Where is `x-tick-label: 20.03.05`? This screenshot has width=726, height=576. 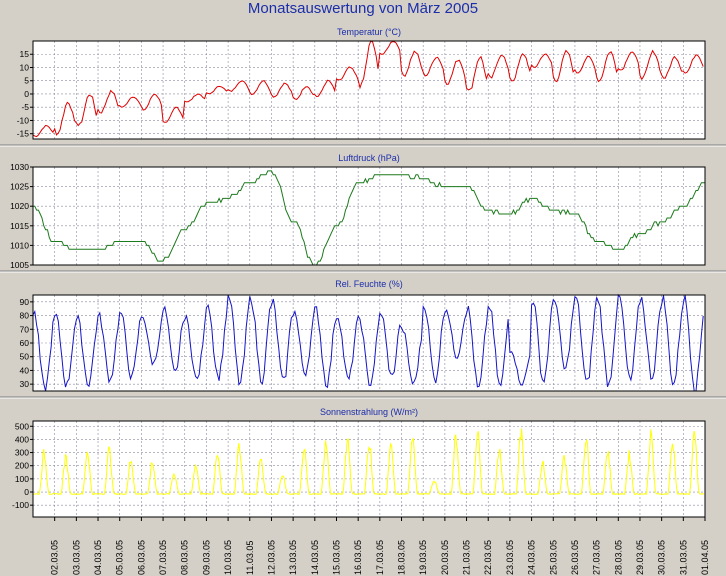 x-tick-label: 20.03.05 is located at coordinates (445, 557).